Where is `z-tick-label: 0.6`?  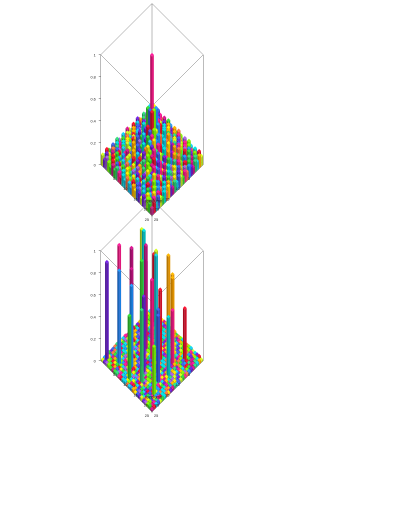 z-tick-label: 0.6 is located at coordinates (92, 295).